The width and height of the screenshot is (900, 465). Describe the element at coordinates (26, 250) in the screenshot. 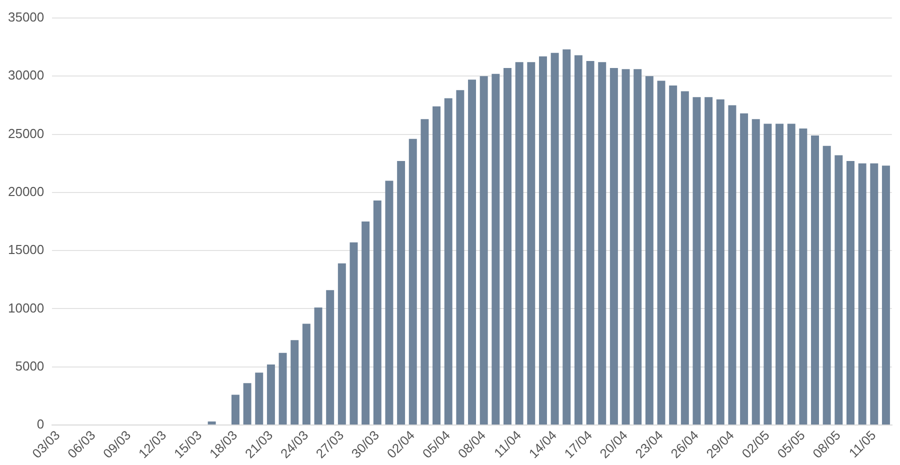

I see `y-tick-label: 15000` at that location.